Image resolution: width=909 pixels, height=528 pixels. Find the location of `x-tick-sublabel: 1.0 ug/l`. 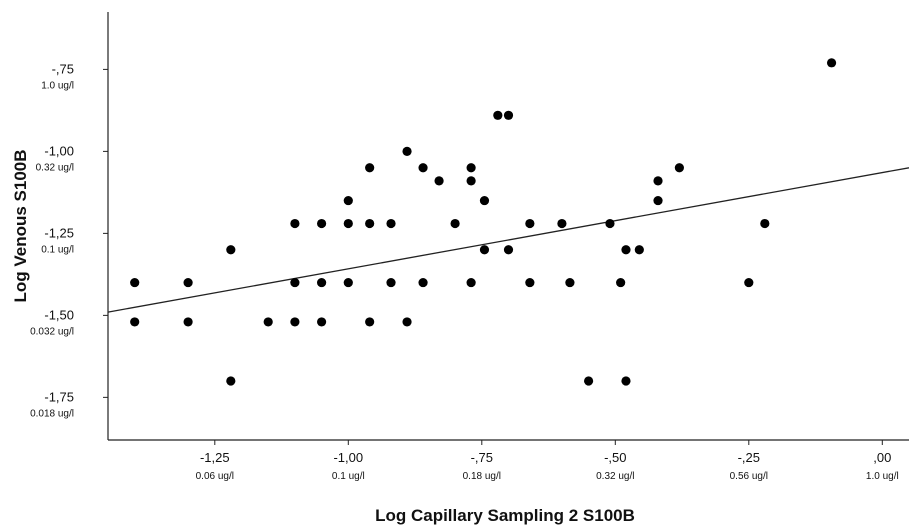

x-tick-sublabel: 1.0 ug/l is located at coordinates (882, 476).